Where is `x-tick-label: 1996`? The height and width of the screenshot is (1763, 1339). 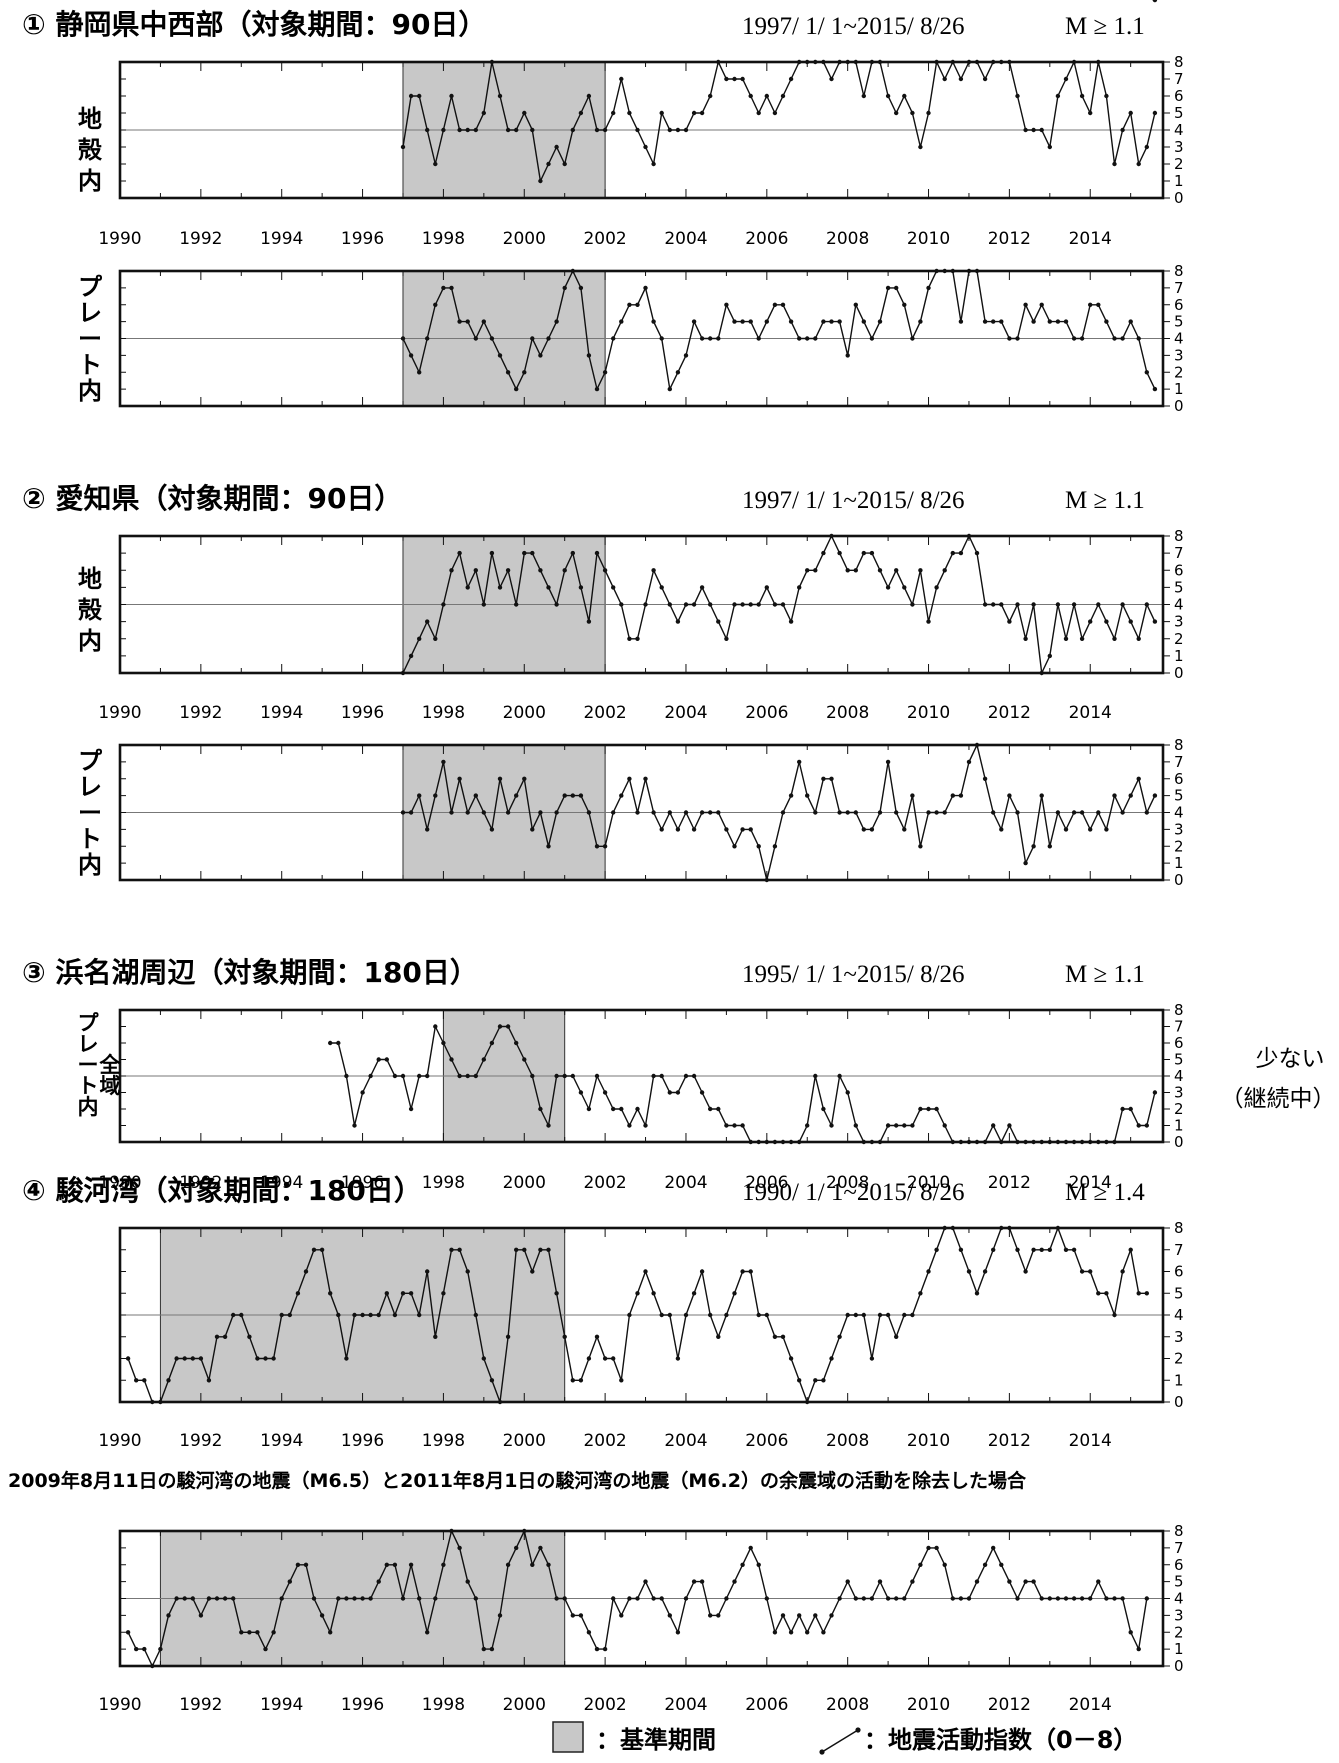
x-tick-label: 1996 is located at coordinates (362, 1183).